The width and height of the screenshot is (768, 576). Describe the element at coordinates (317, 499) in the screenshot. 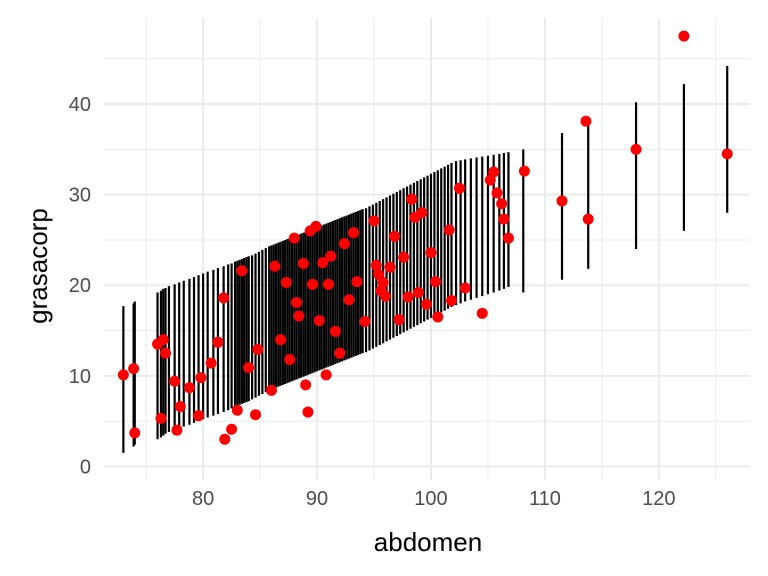

I see `x-tick-label: 90` at that location.